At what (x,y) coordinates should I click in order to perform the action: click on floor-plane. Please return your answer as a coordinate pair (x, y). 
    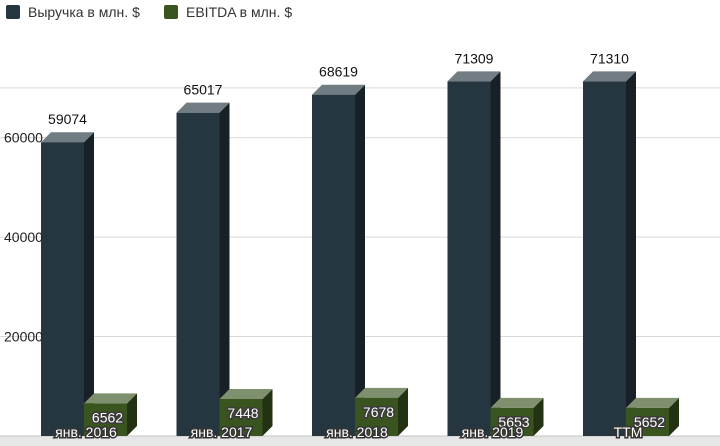
    Looking at the image, I should click on (360, 441).